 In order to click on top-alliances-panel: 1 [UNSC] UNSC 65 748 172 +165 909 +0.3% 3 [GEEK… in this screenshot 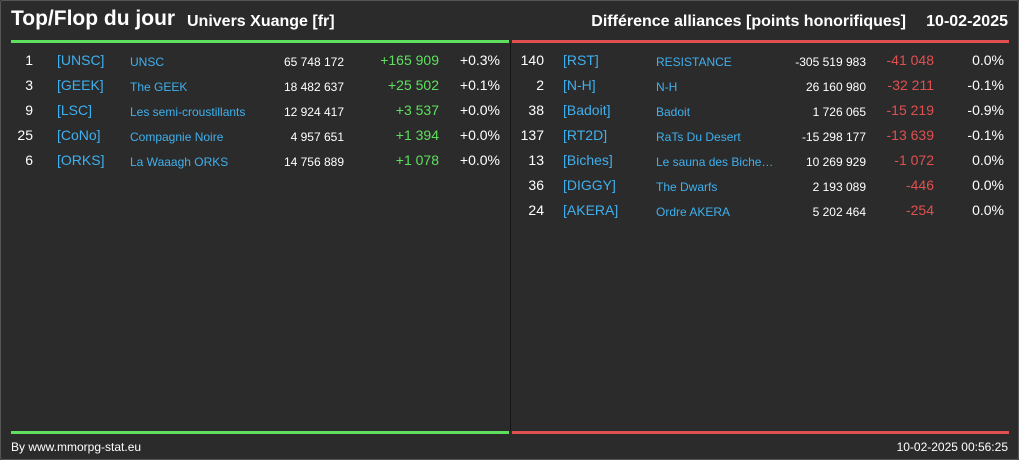, I will do `click(255, 111)`.